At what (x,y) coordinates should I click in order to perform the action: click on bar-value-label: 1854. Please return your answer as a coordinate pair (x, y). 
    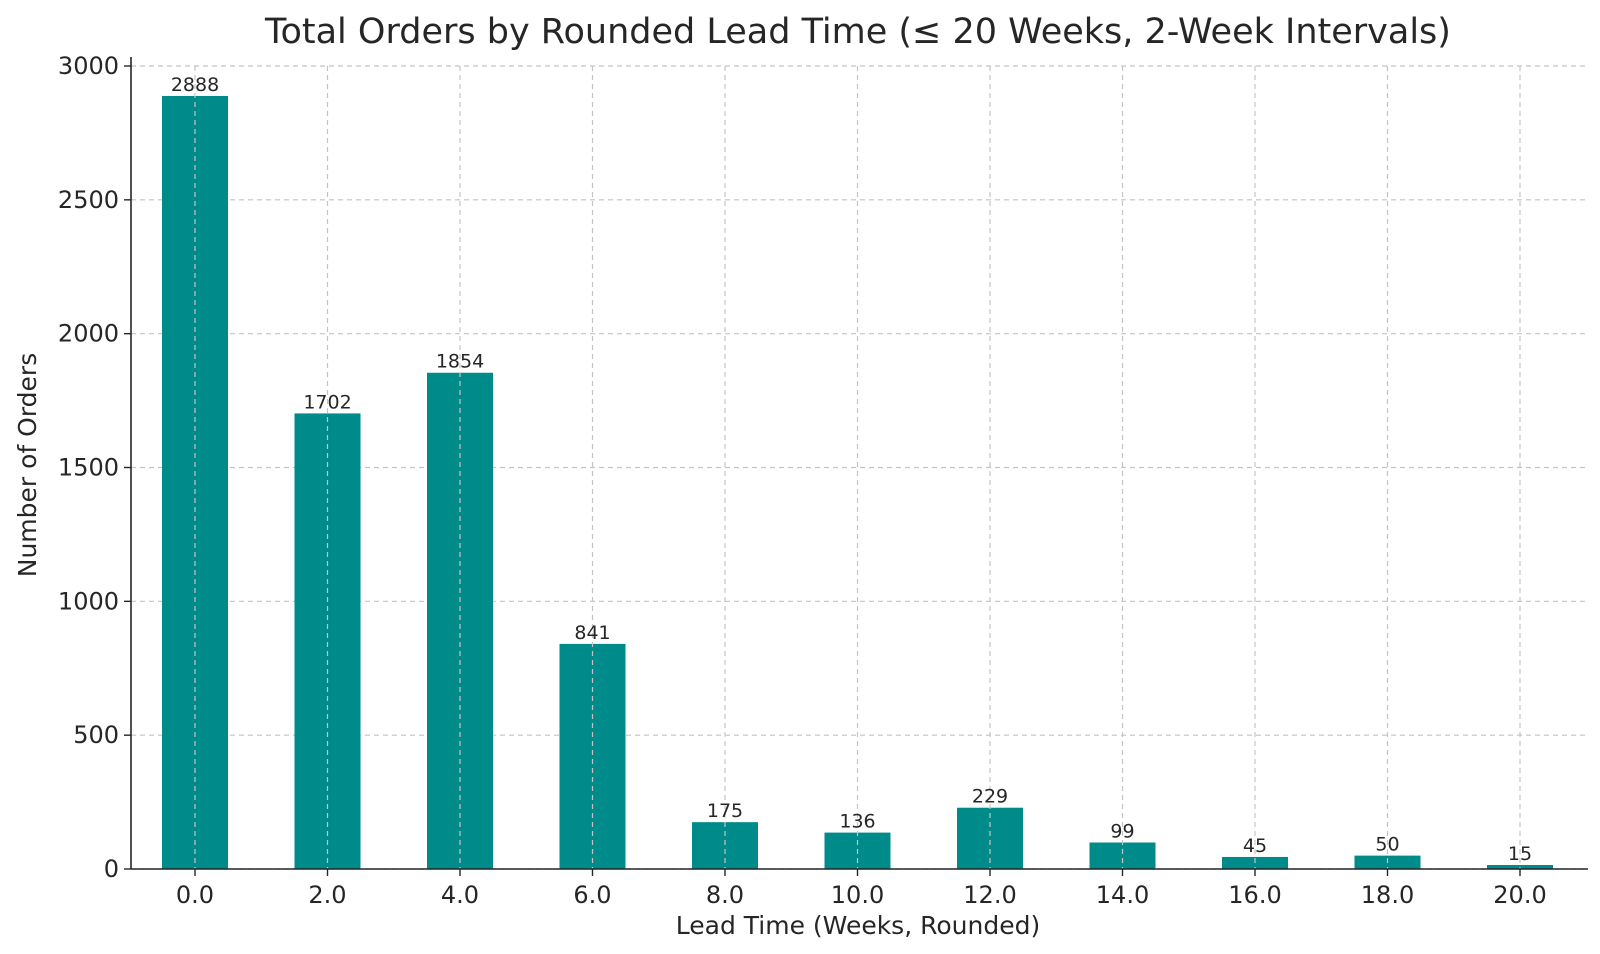
    Looking at the image, I should click on (460, 362).